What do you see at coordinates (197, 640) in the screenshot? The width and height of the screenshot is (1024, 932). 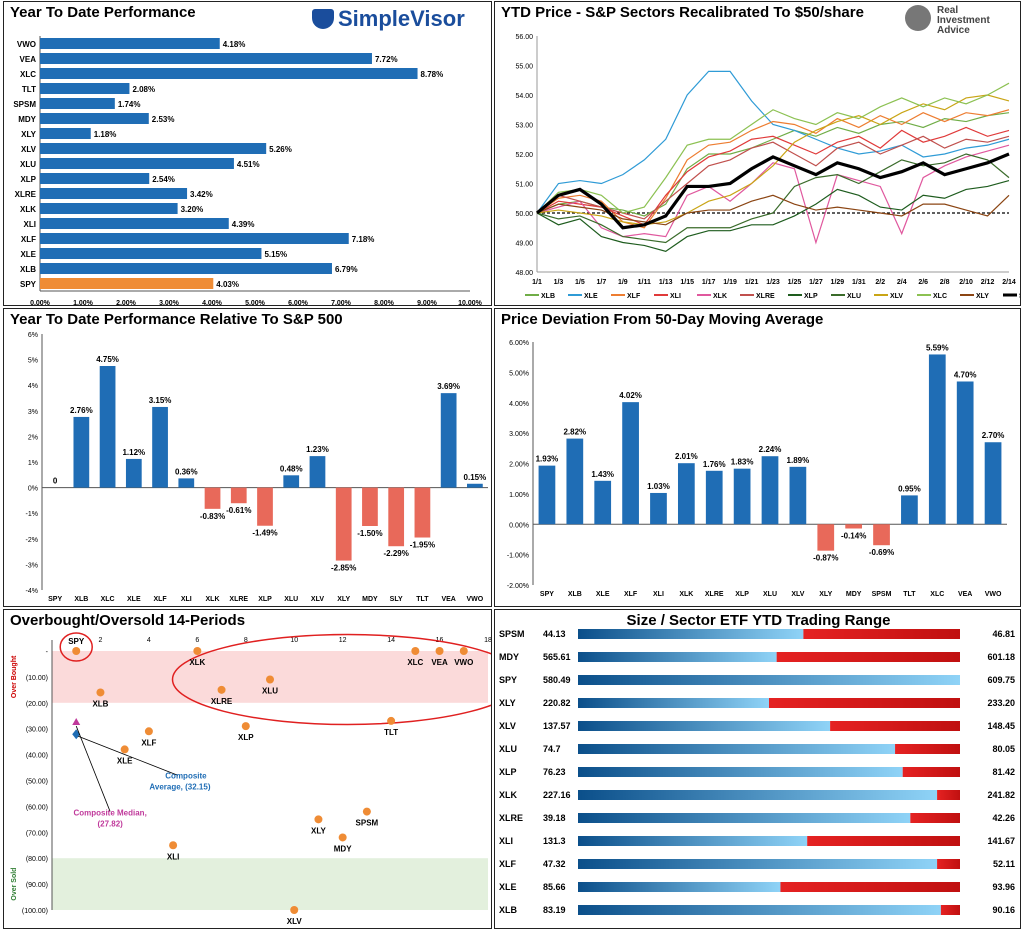 I see `tick-label: 6` at bounding box center [197, 640].